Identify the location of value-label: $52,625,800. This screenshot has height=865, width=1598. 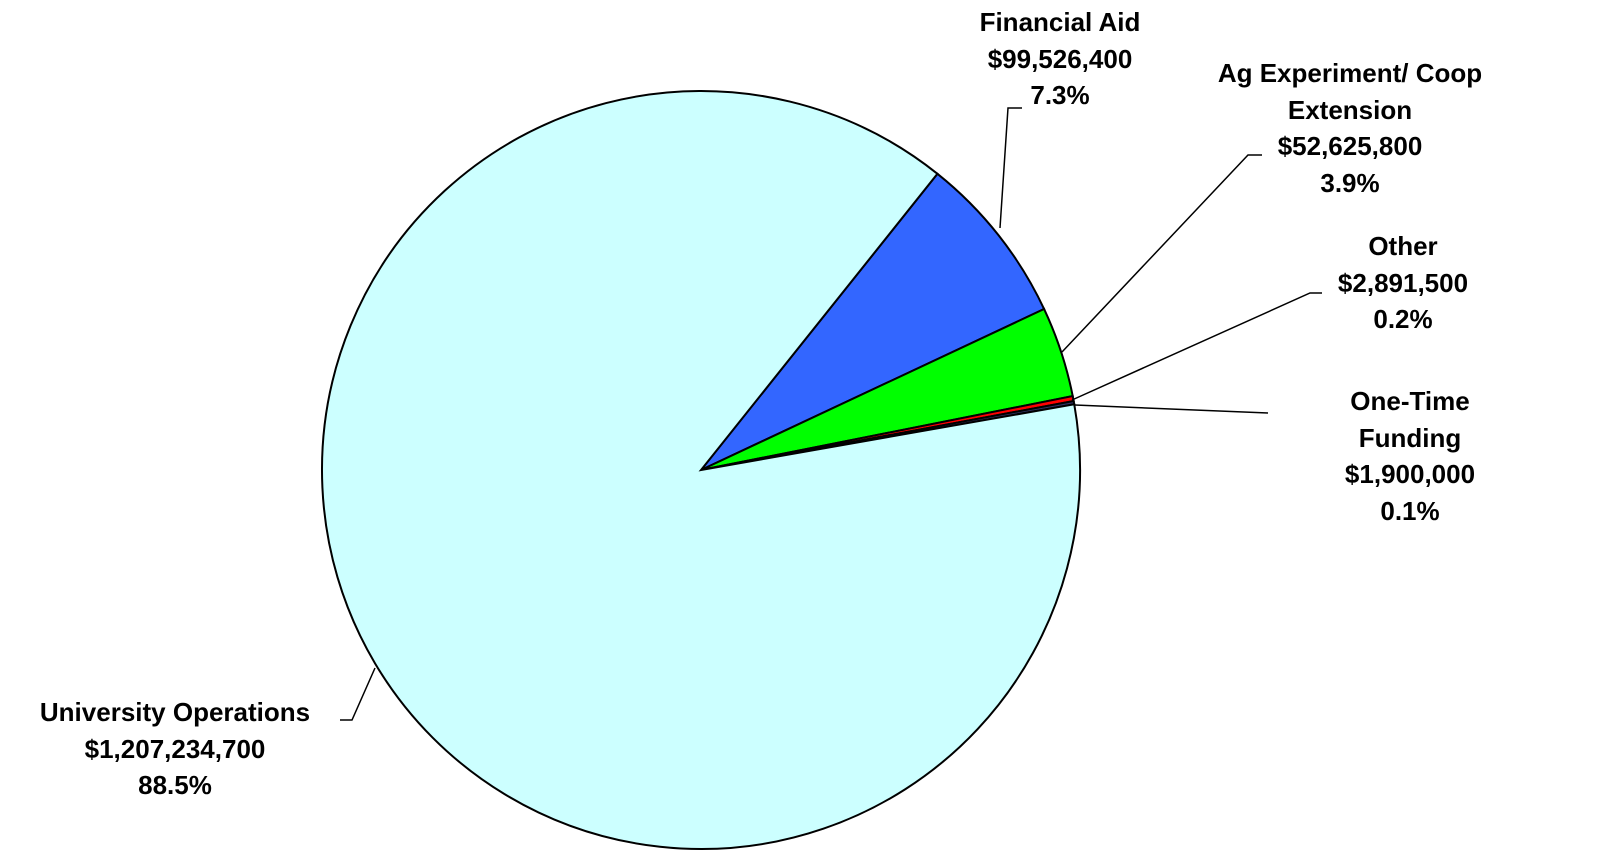
(1350, 146).